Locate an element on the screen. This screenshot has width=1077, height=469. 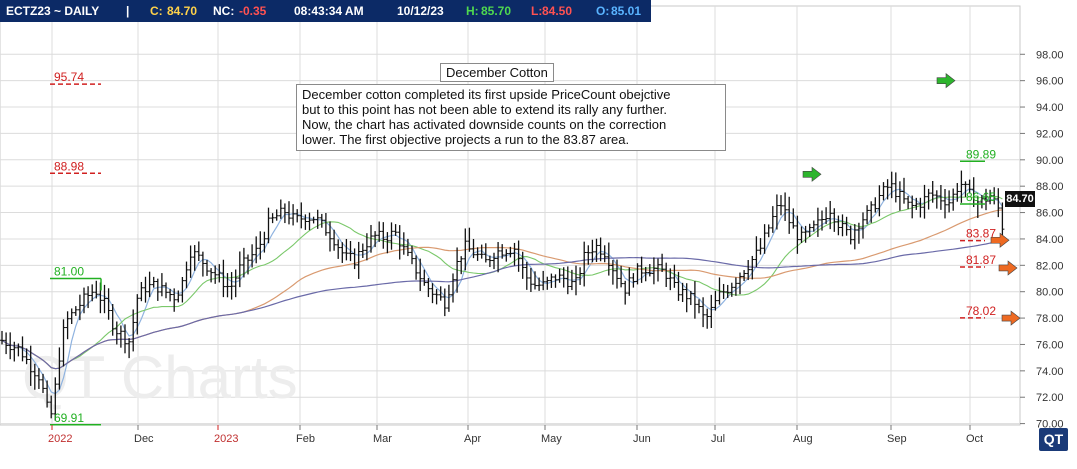
objective-label: 88.98 is located at coordinates (69, 166).